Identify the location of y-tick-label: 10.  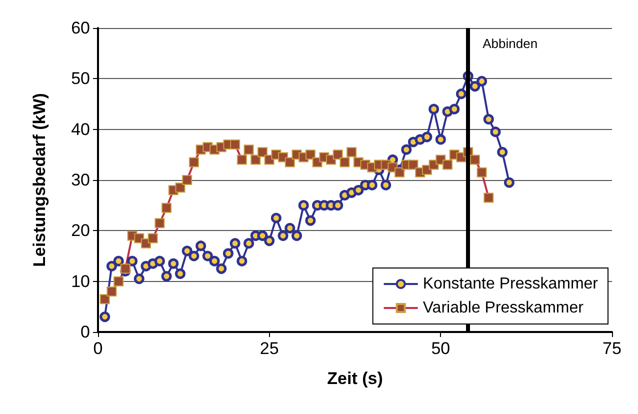
(80, 281).